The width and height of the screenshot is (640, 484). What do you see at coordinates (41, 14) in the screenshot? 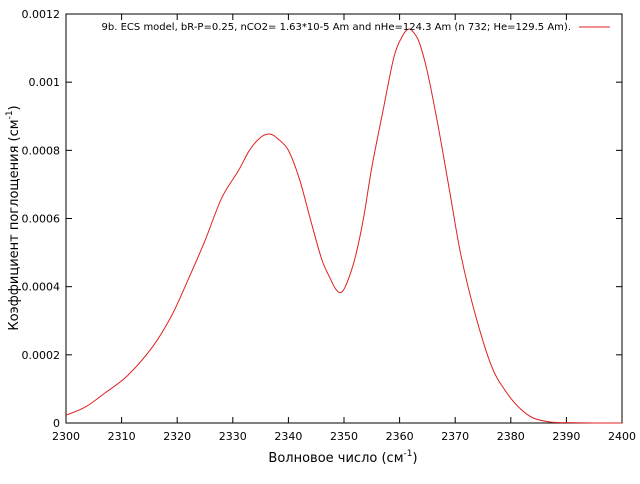
I see `y-tick-label: 0.0012` at bounding box center [41, 14].